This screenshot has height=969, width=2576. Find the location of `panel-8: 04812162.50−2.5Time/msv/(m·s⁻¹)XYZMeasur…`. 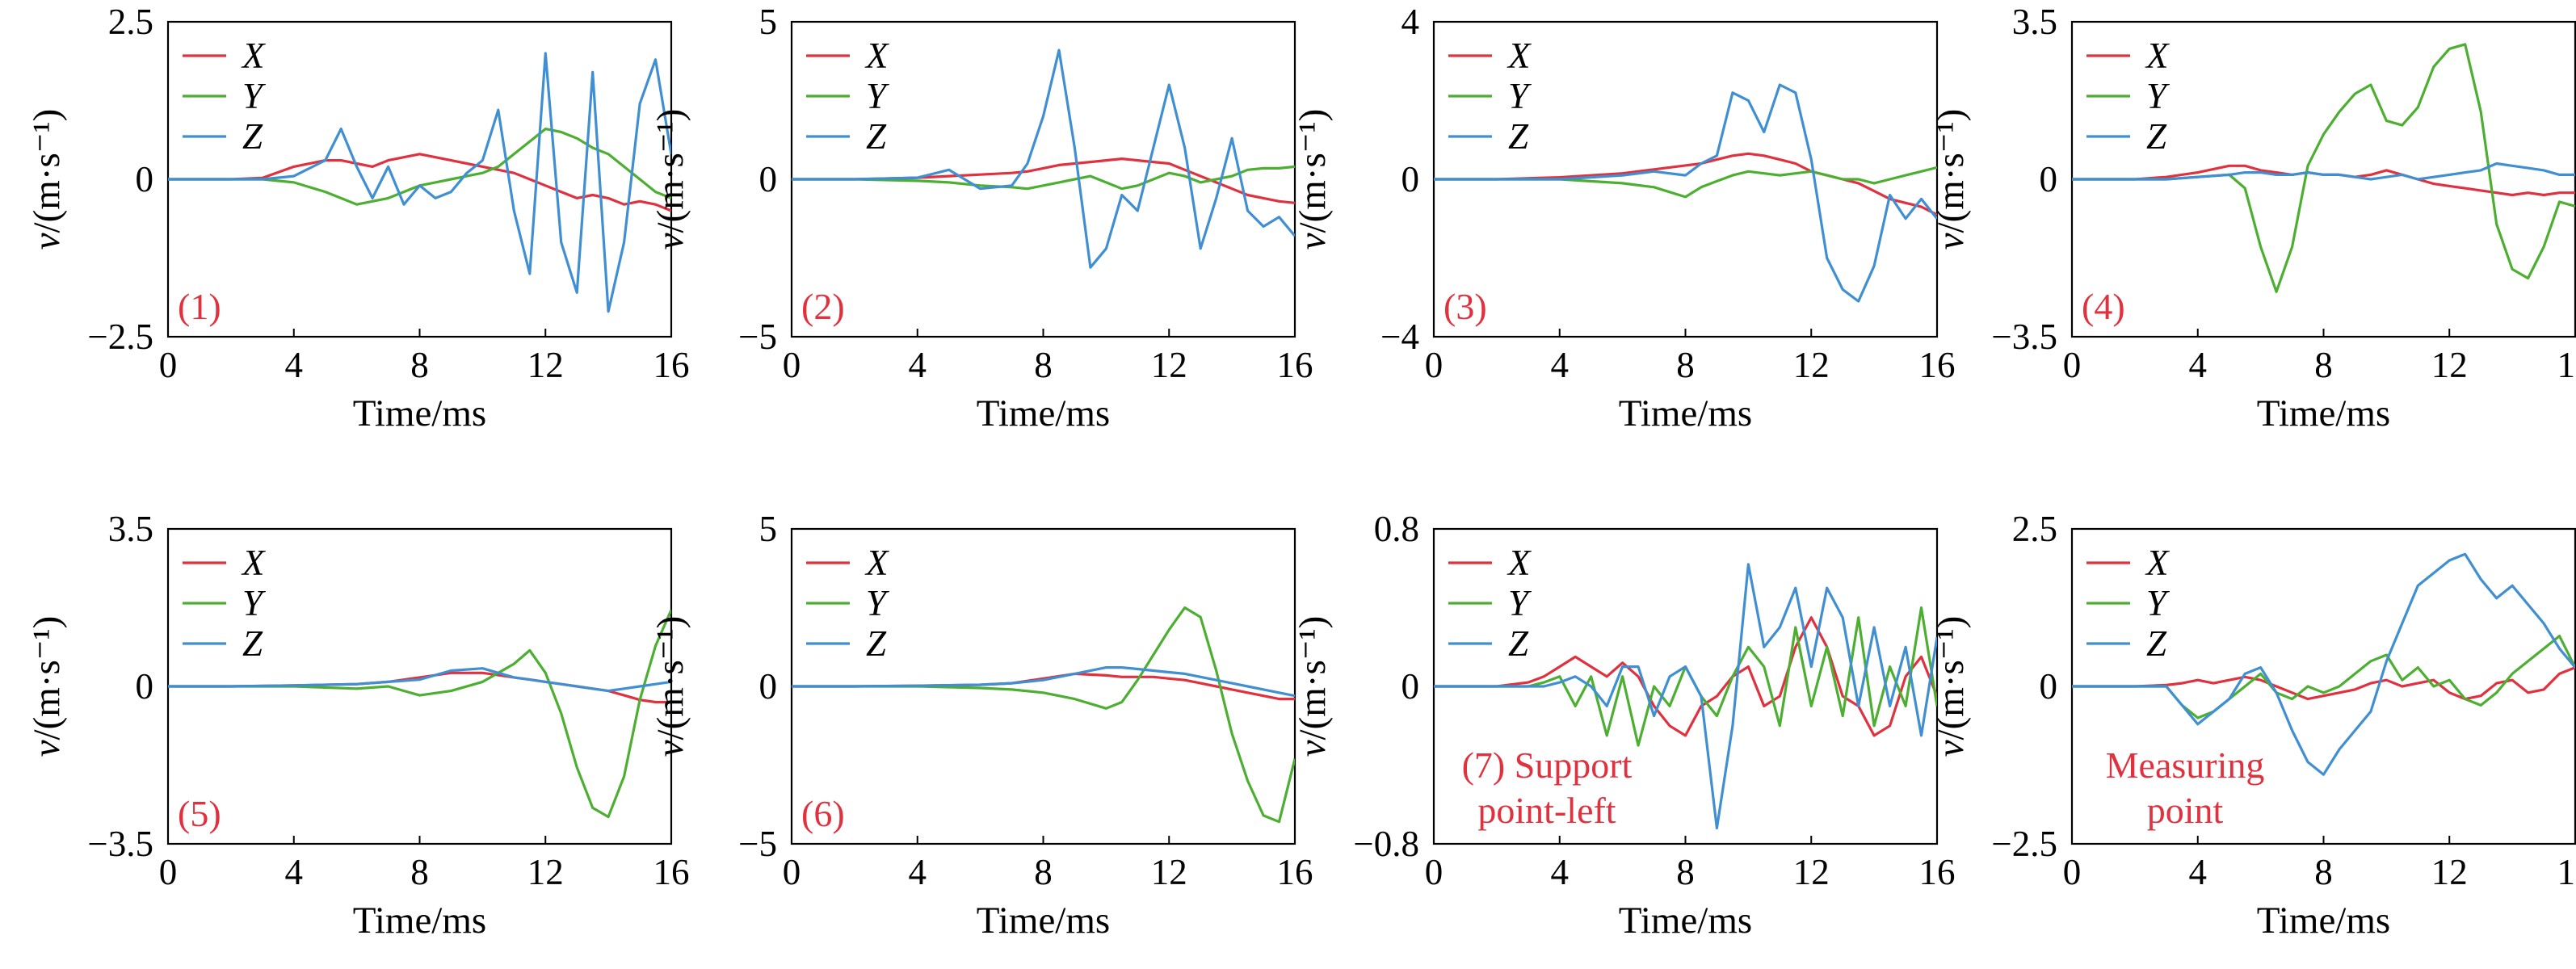

panel-8: 04812162.50−2.5Time/msv/(m·s⁻¹)XYZMeasur… is located at coordinates (2253, 725).